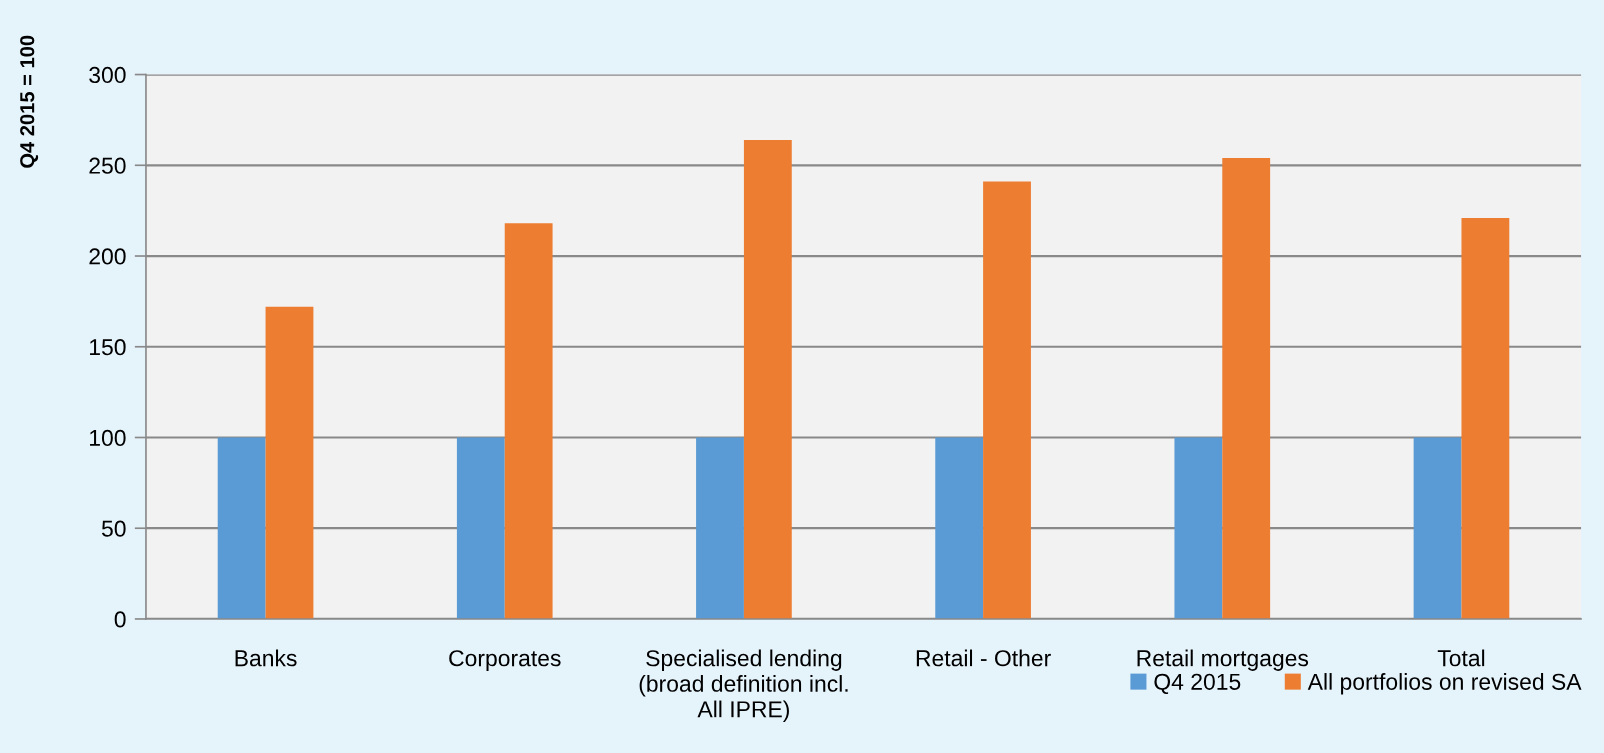  What do you see at coordinates (1461, 658) in the screenshot?
I see `x-tick-label: Total` at bounding box center [1461, 658].